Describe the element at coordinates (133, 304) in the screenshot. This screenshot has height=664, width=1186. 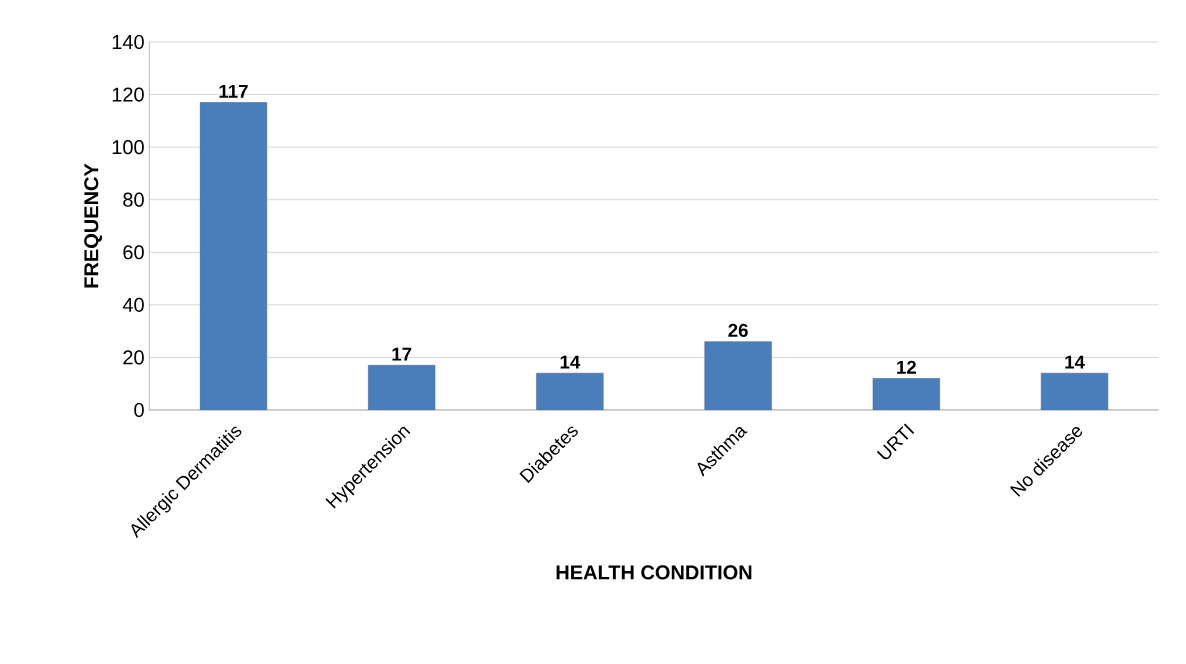
I see `y-tick-label: 40` at that location.